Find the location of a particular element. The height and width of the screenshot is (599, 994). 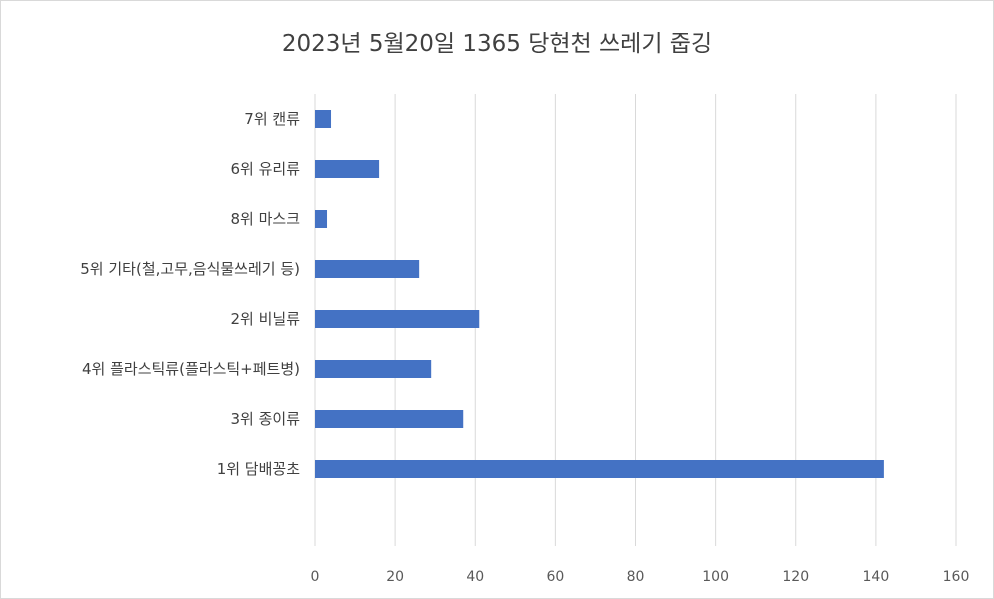

x-tick-label: 160 is located at coordinates (956, 577).